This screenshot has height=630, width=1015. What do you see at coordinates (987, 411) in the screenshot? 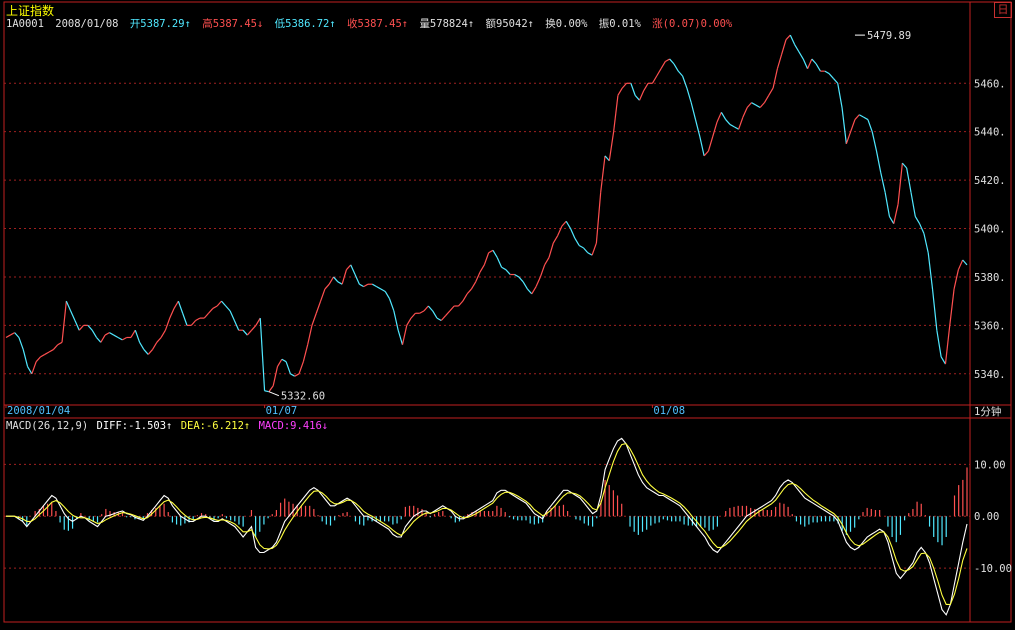
I see `interval-label: 1分钟` at bounding box center [987, 411].